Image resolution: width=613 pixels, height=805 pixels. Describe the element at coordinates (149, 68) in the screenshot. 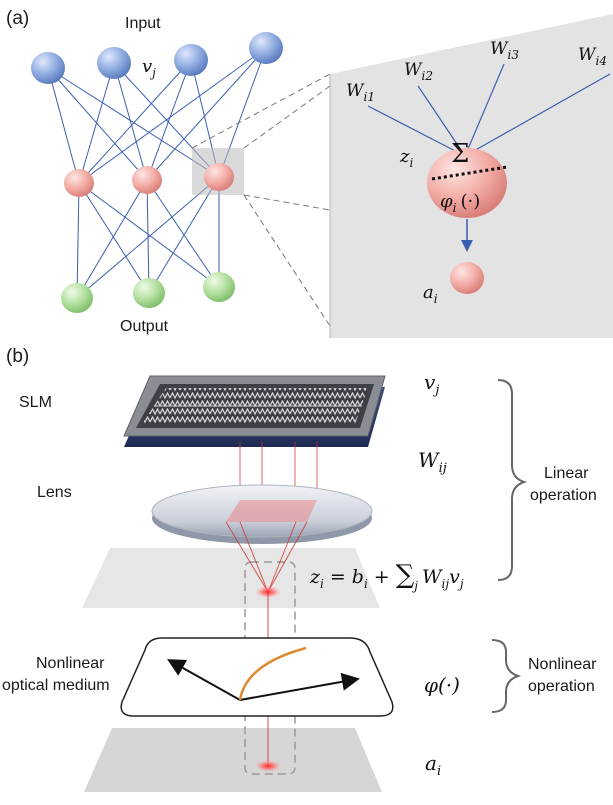

I see `input-variable: vj` at that location.